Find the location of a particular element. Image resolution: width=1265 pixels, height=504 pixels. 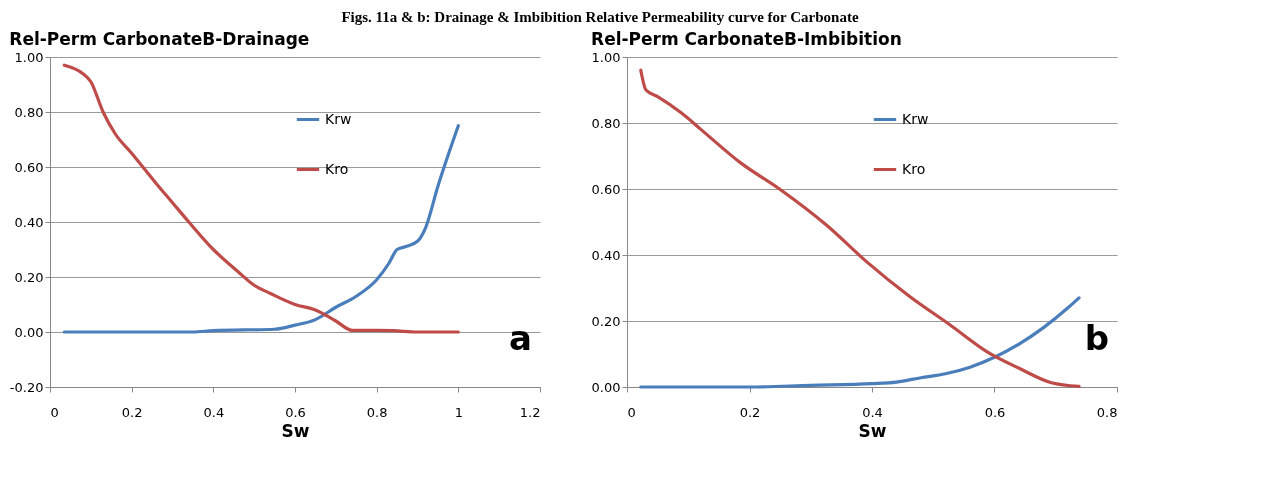

chart-title: Rel-Perm CarbonateB-Imbibition is located at coordinates (746, 39).